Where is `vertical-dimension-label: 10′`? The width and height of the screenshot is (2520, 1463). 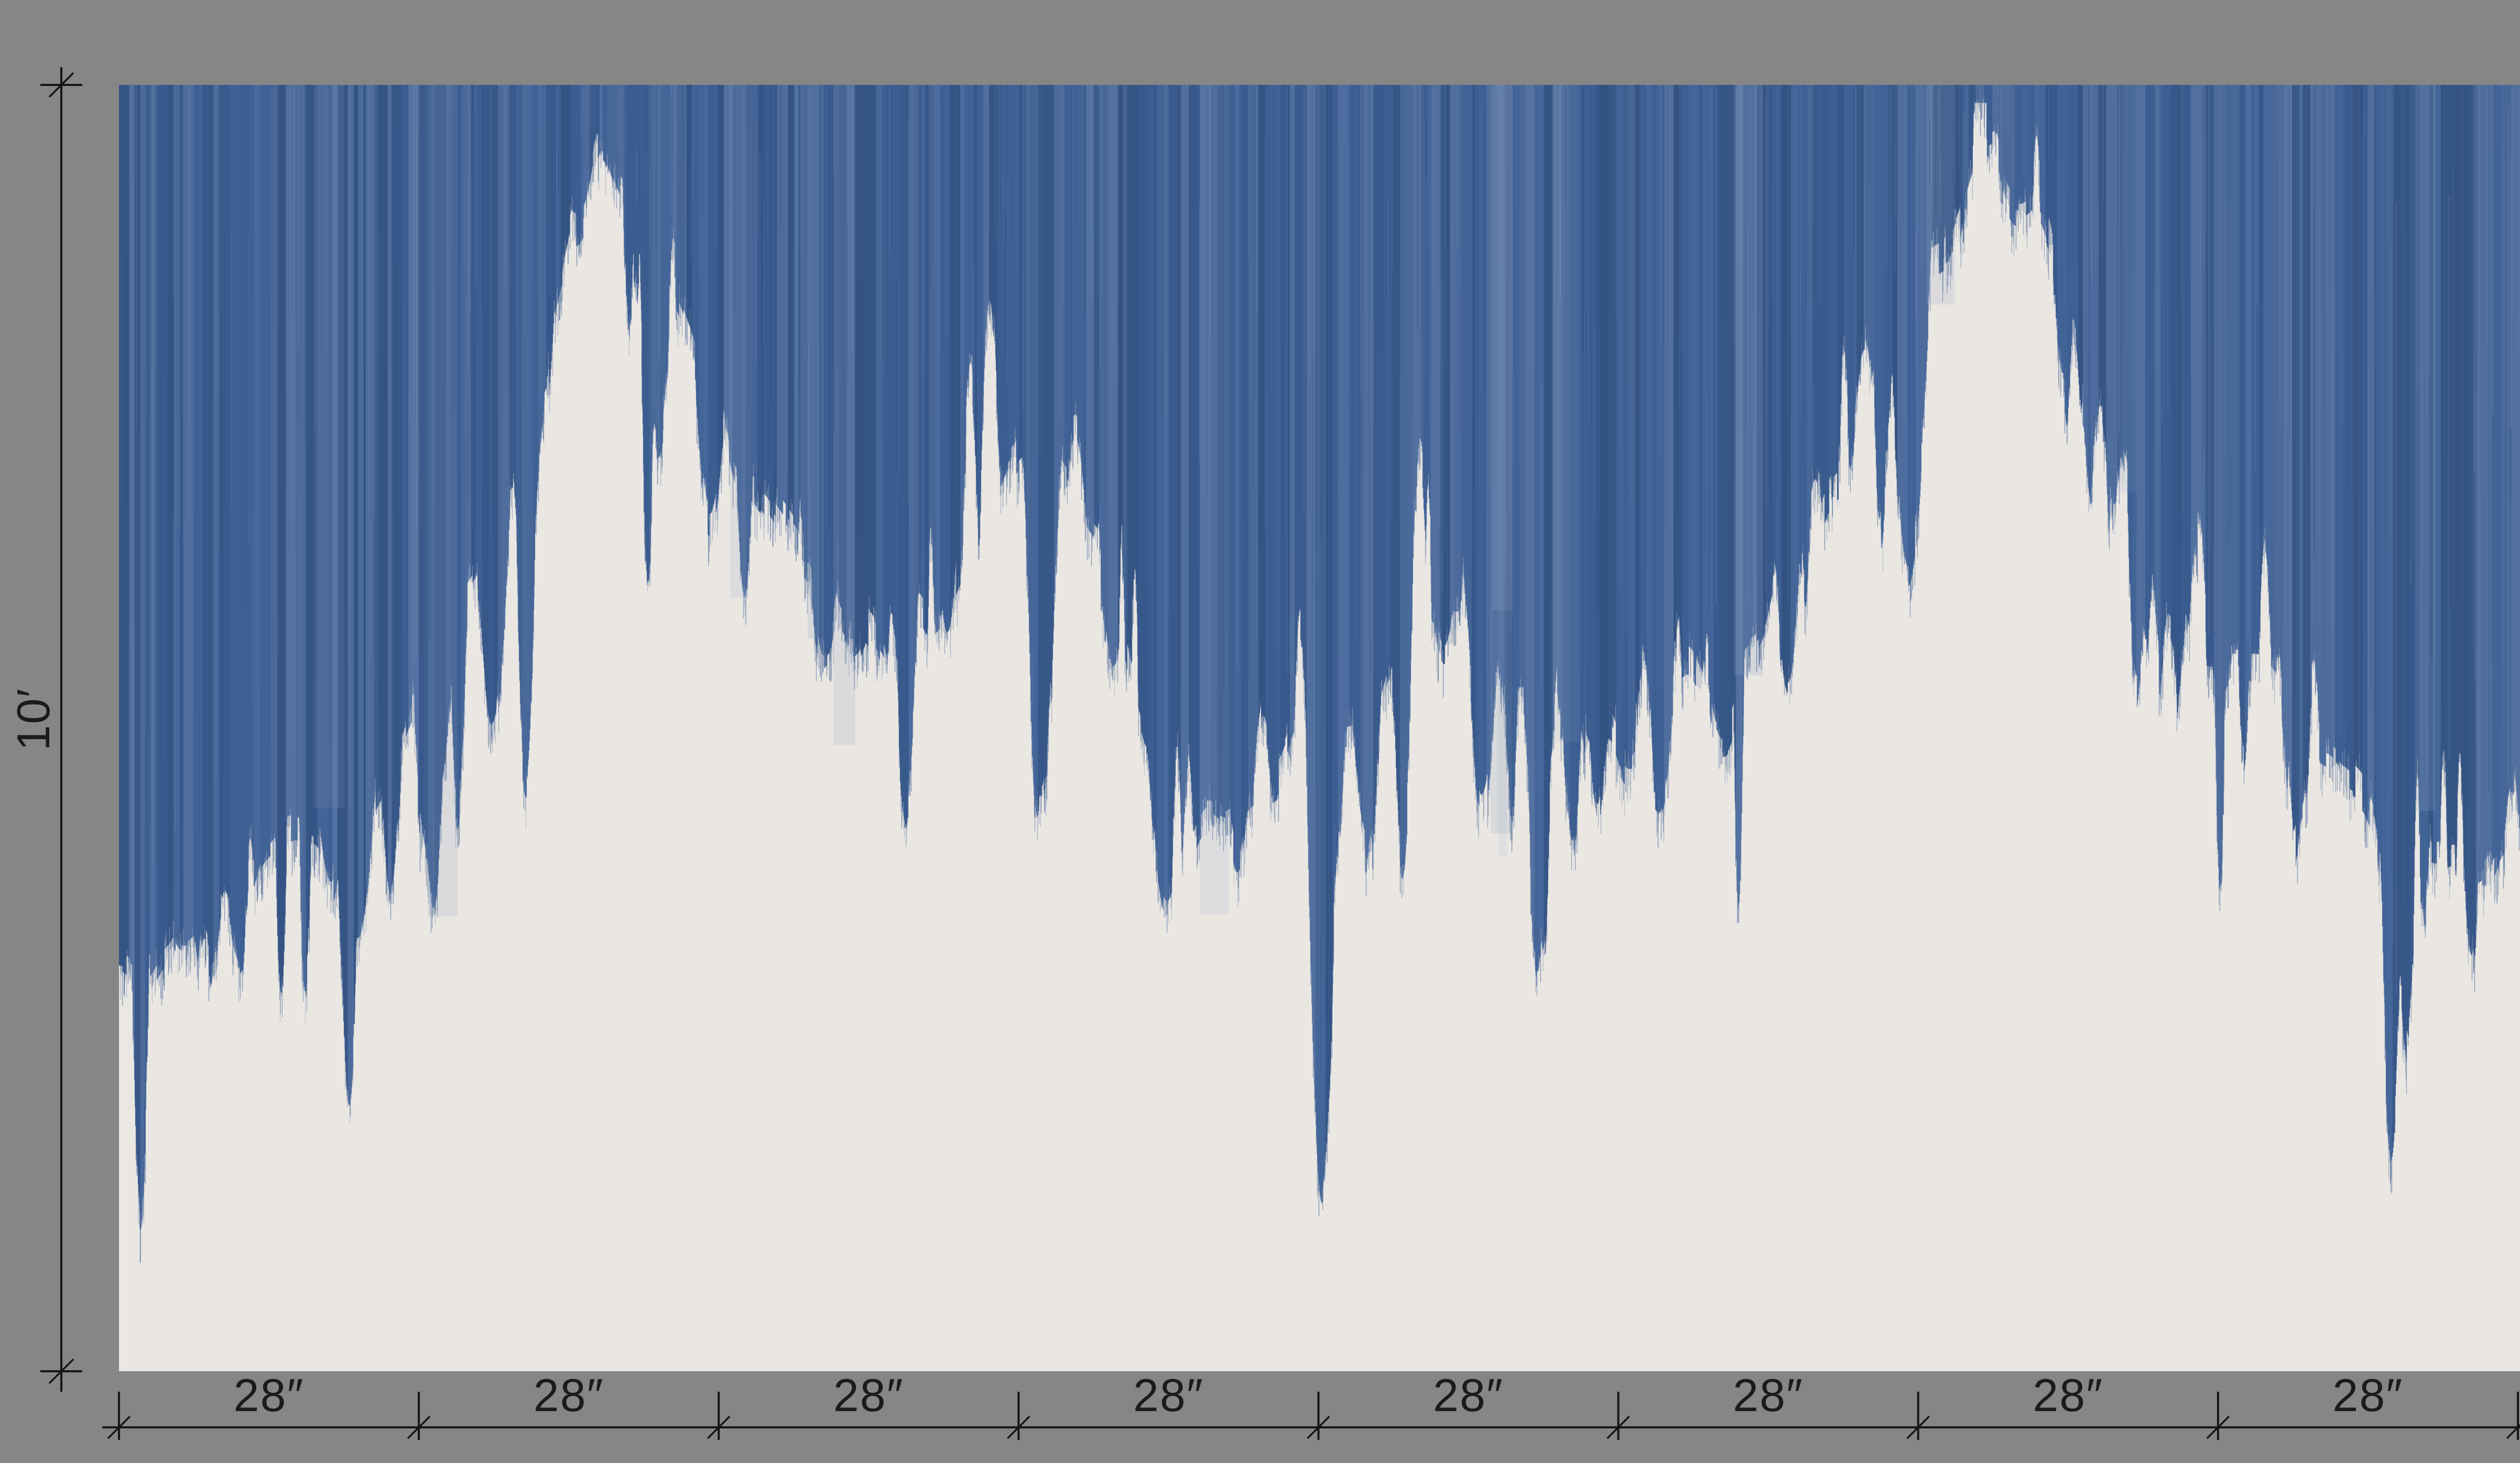
vertical-dimension-label: 10′ is located at coordinates (33, 719).